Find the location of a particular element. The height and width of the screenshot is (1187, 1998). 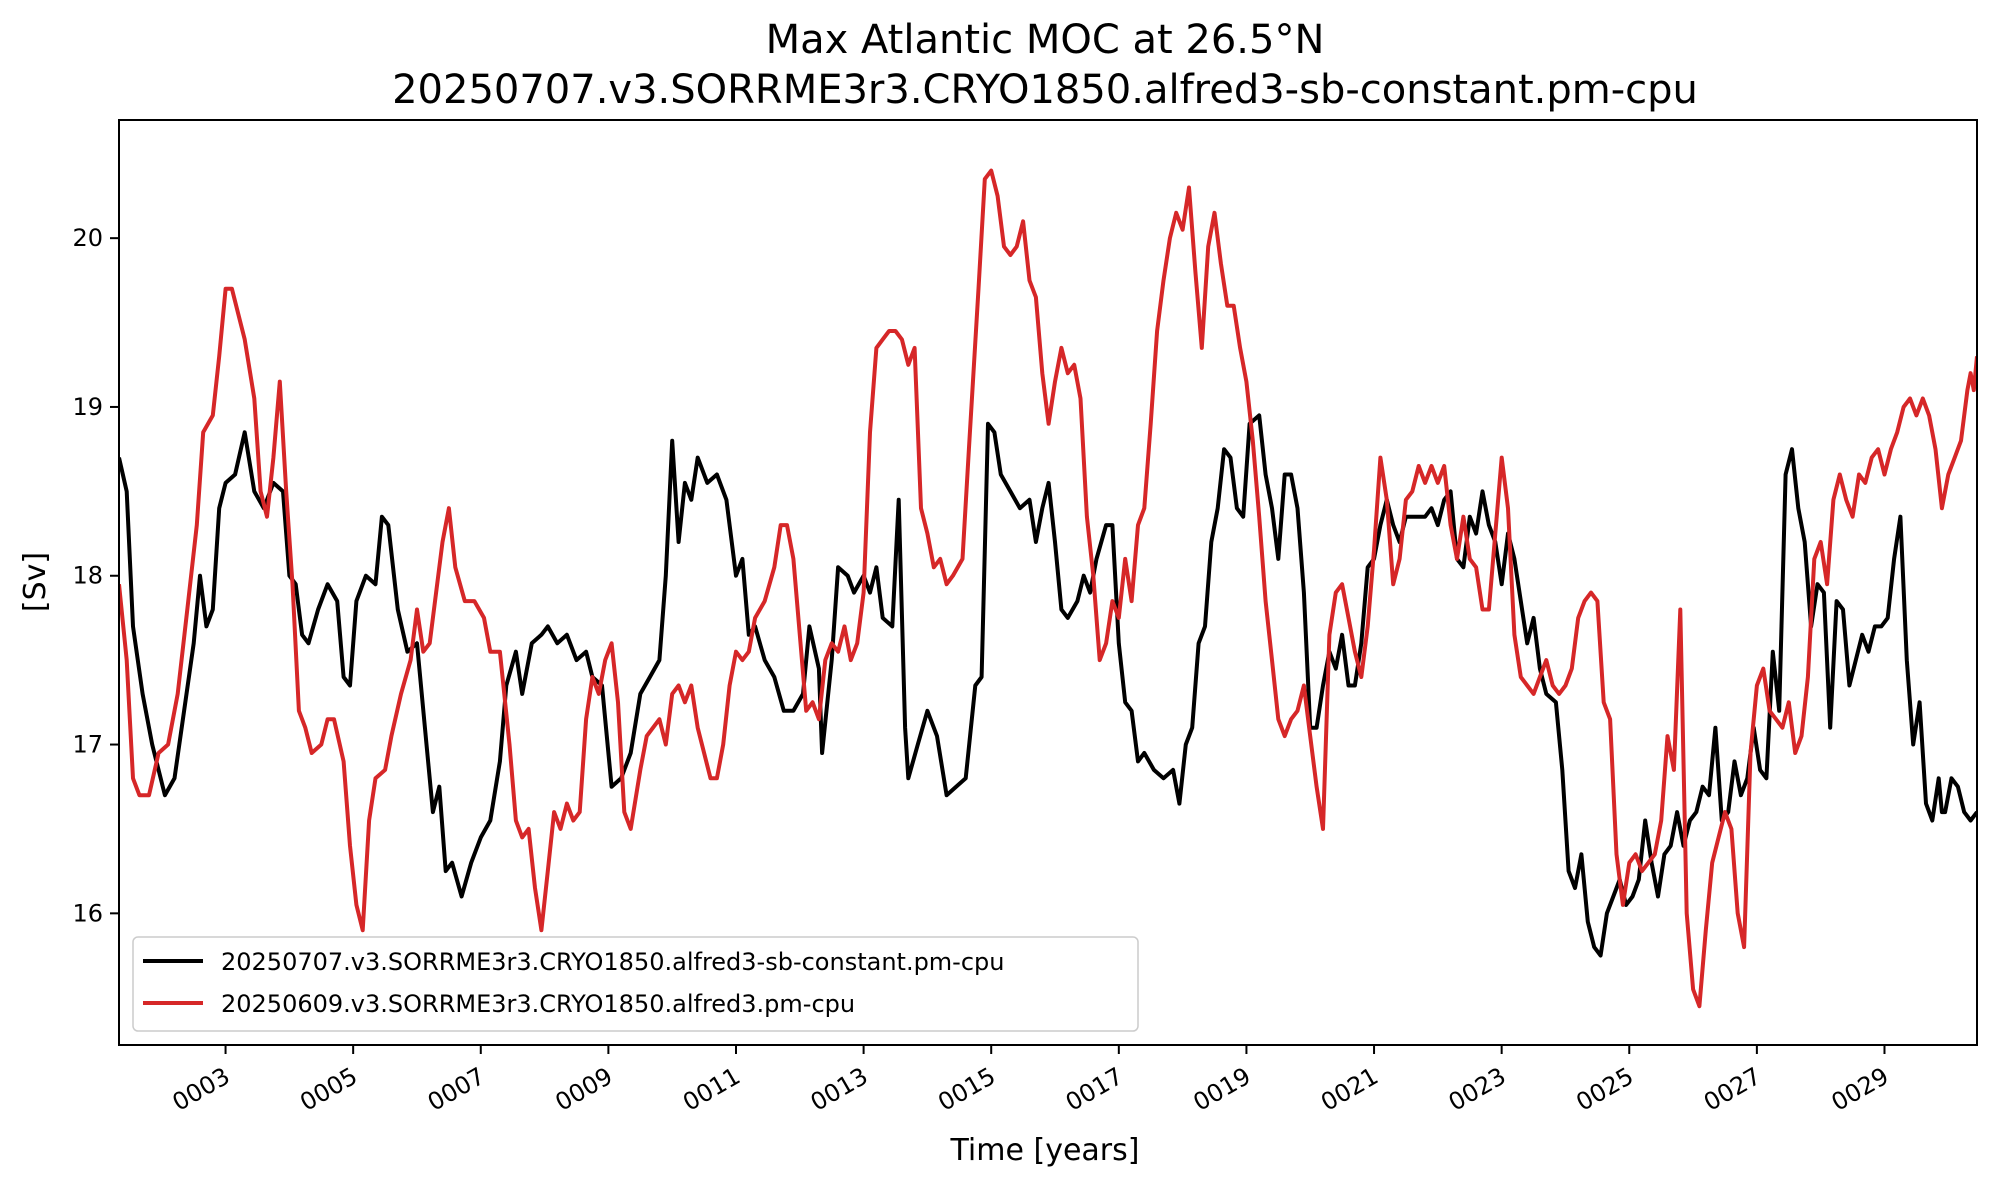

x-tick-label: 0023 is located at coordinates (1477, 1089).